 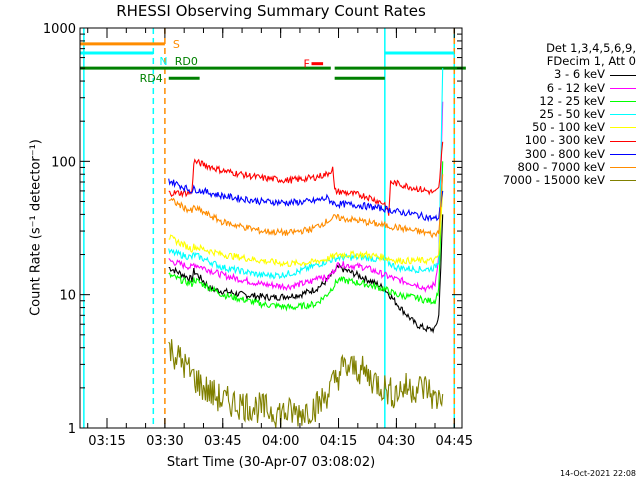 I want to click on series-line-300to800keV-kev, so click(x=306, y=200).